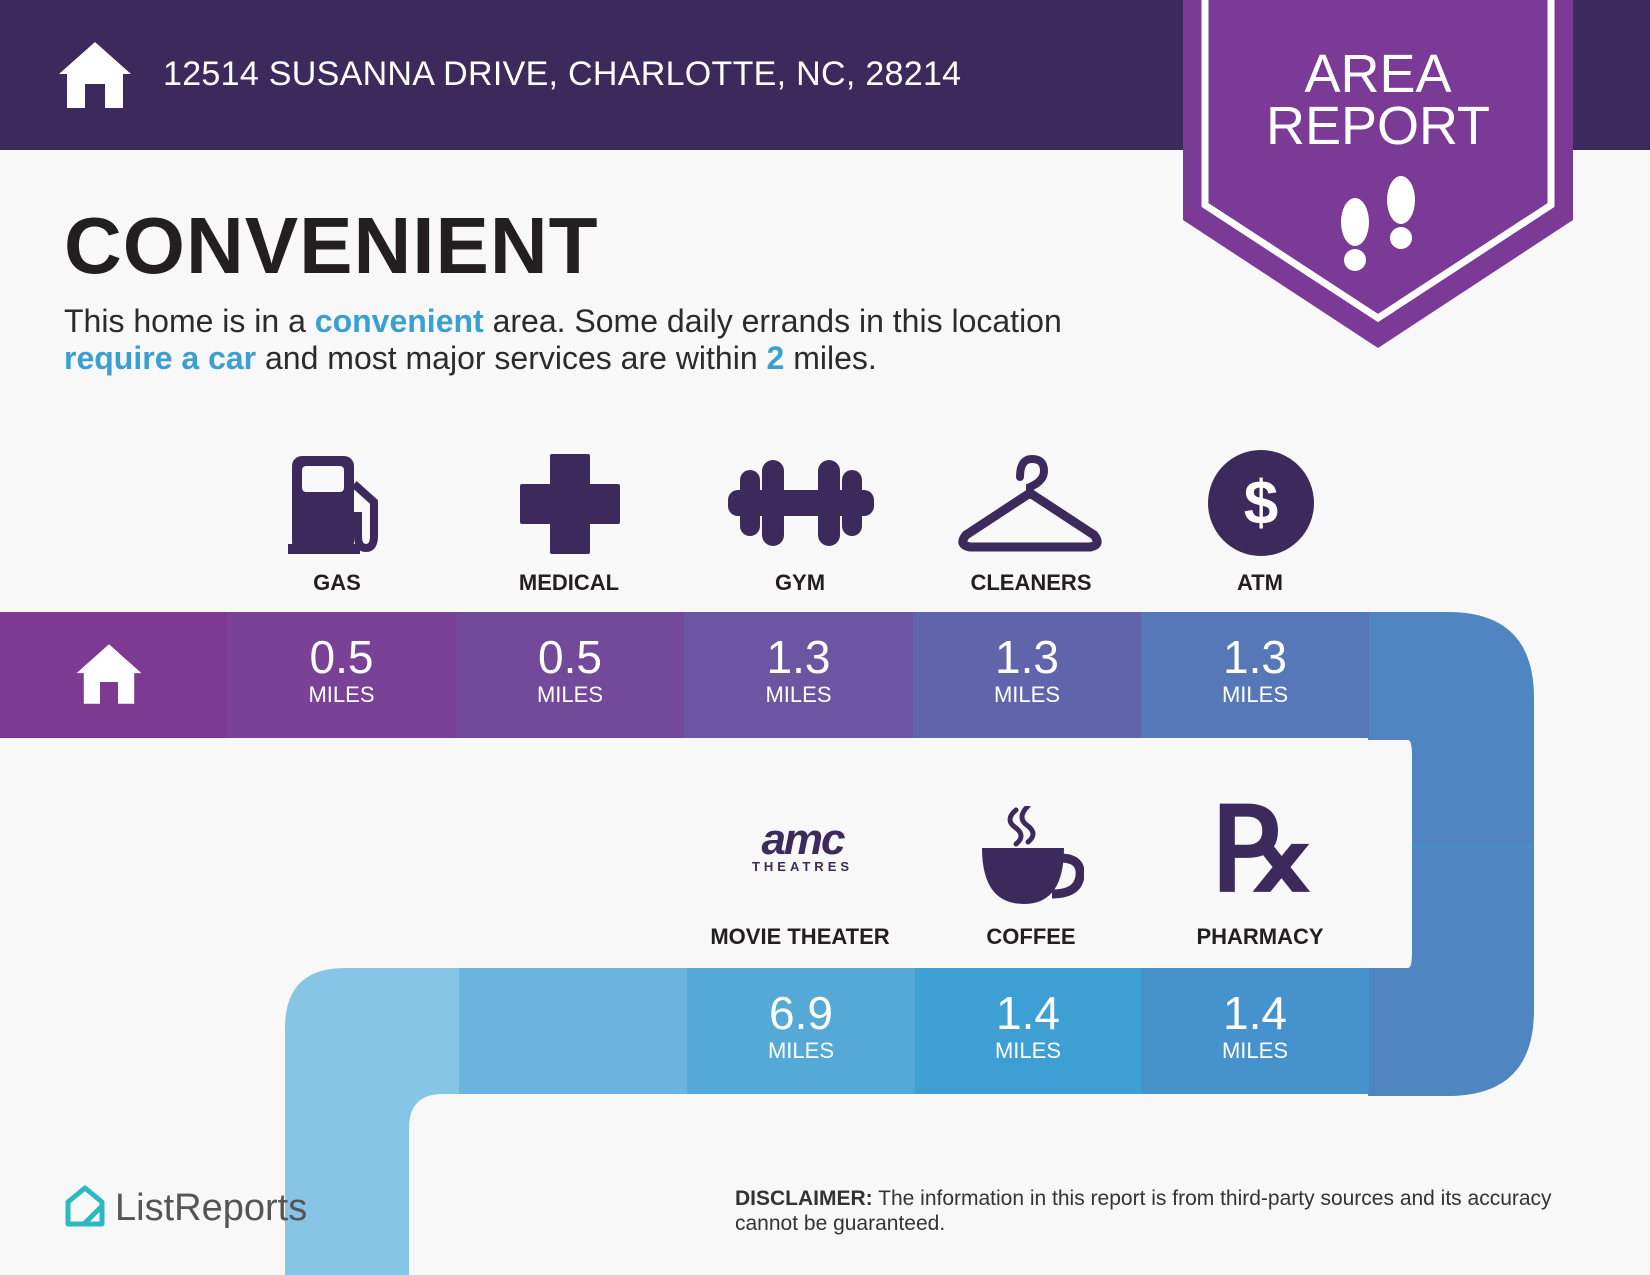 This screenshot has height=1275, width=1650. What do you see at coordinates (801, 1013) in the screenshot?
I see `distance-value: 6.9` at bounding box center [801, 1013].